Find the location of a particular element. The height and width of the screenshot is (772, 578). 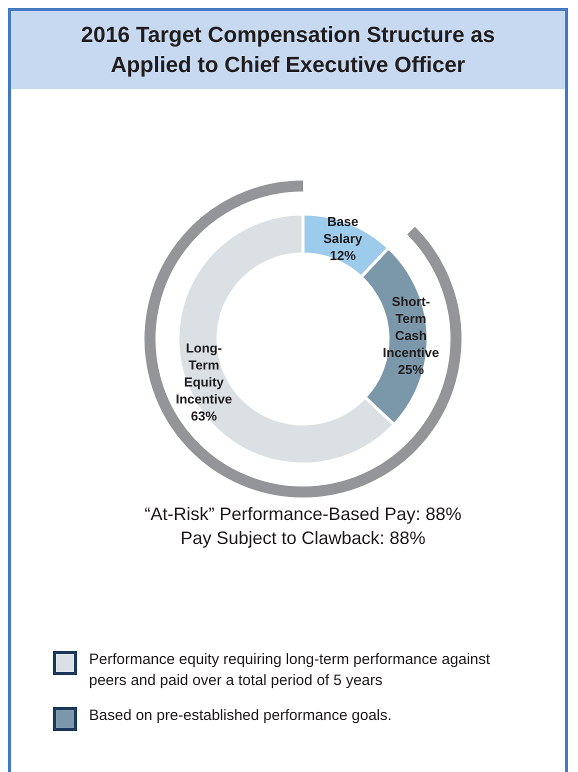

text: Based on pre-established performance goals. is located at coordinates (240, 716).